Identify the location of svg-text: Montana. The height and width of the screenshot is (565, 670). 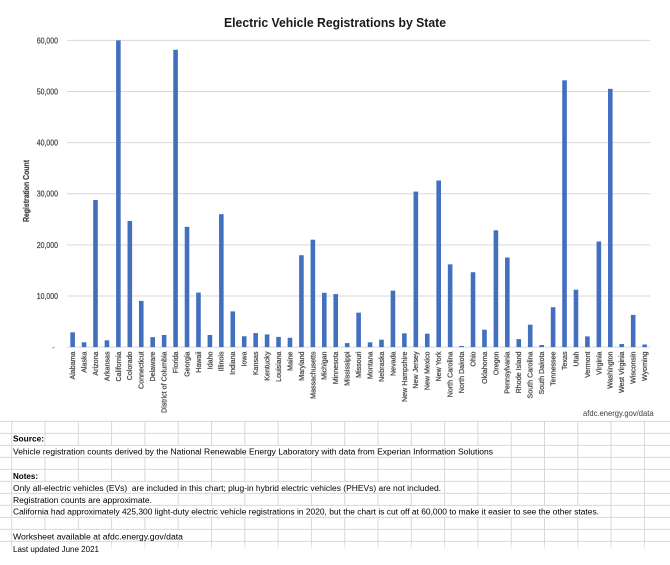
(370, 365).